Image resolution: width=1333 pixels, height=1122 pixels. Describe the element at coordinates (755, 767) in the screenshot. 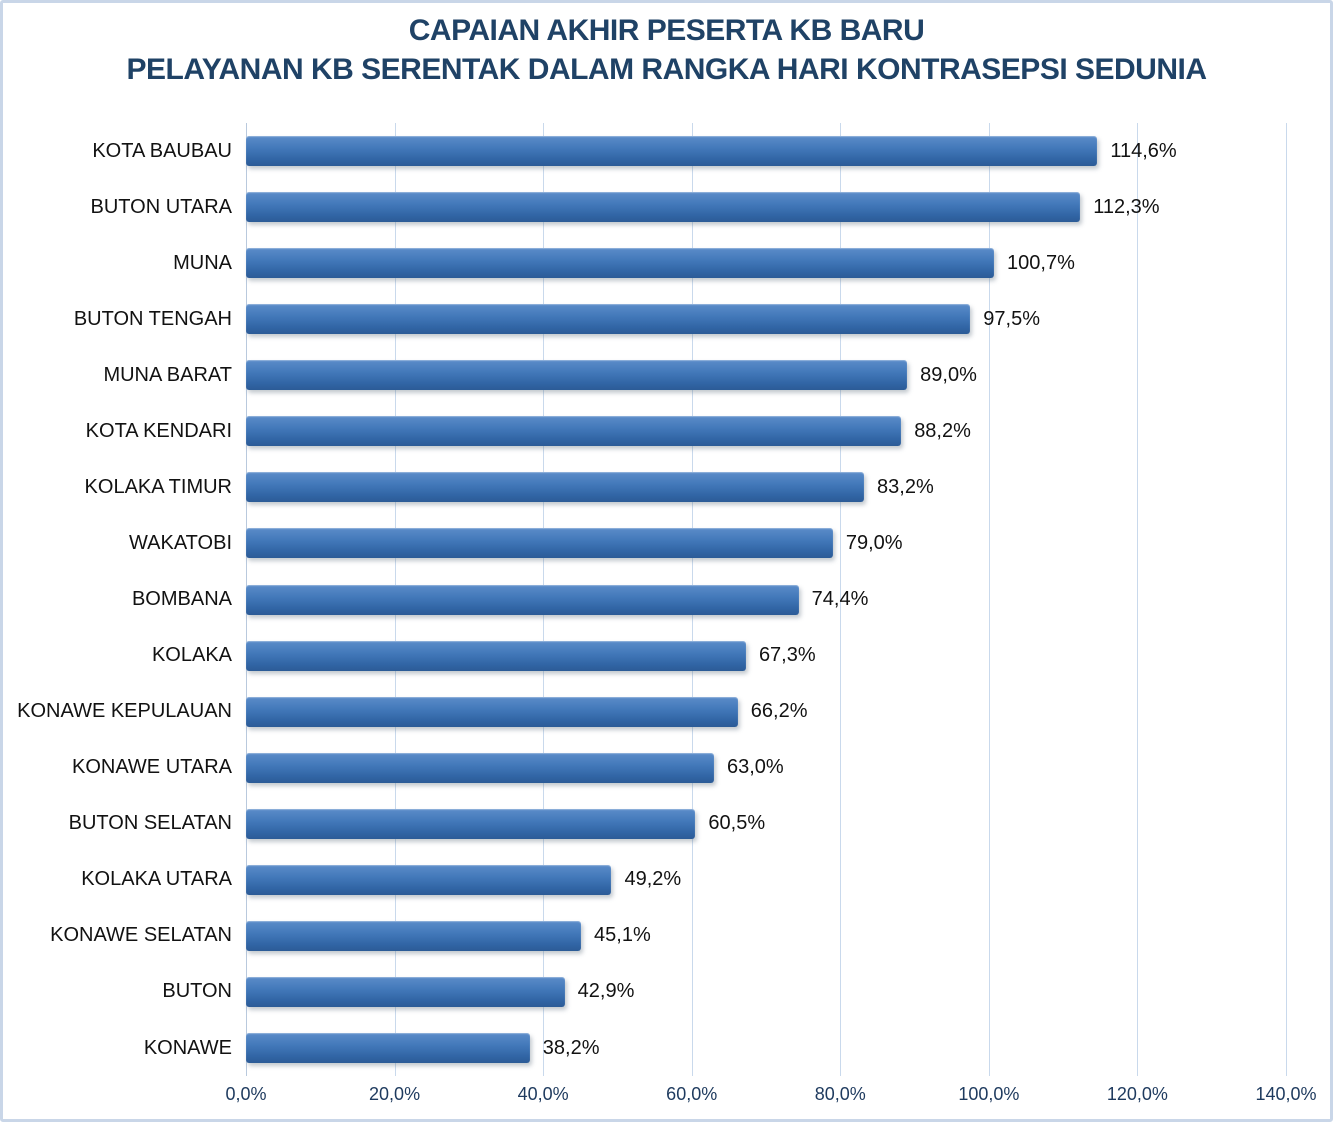

I see `value-label: 63,0%` at that location.